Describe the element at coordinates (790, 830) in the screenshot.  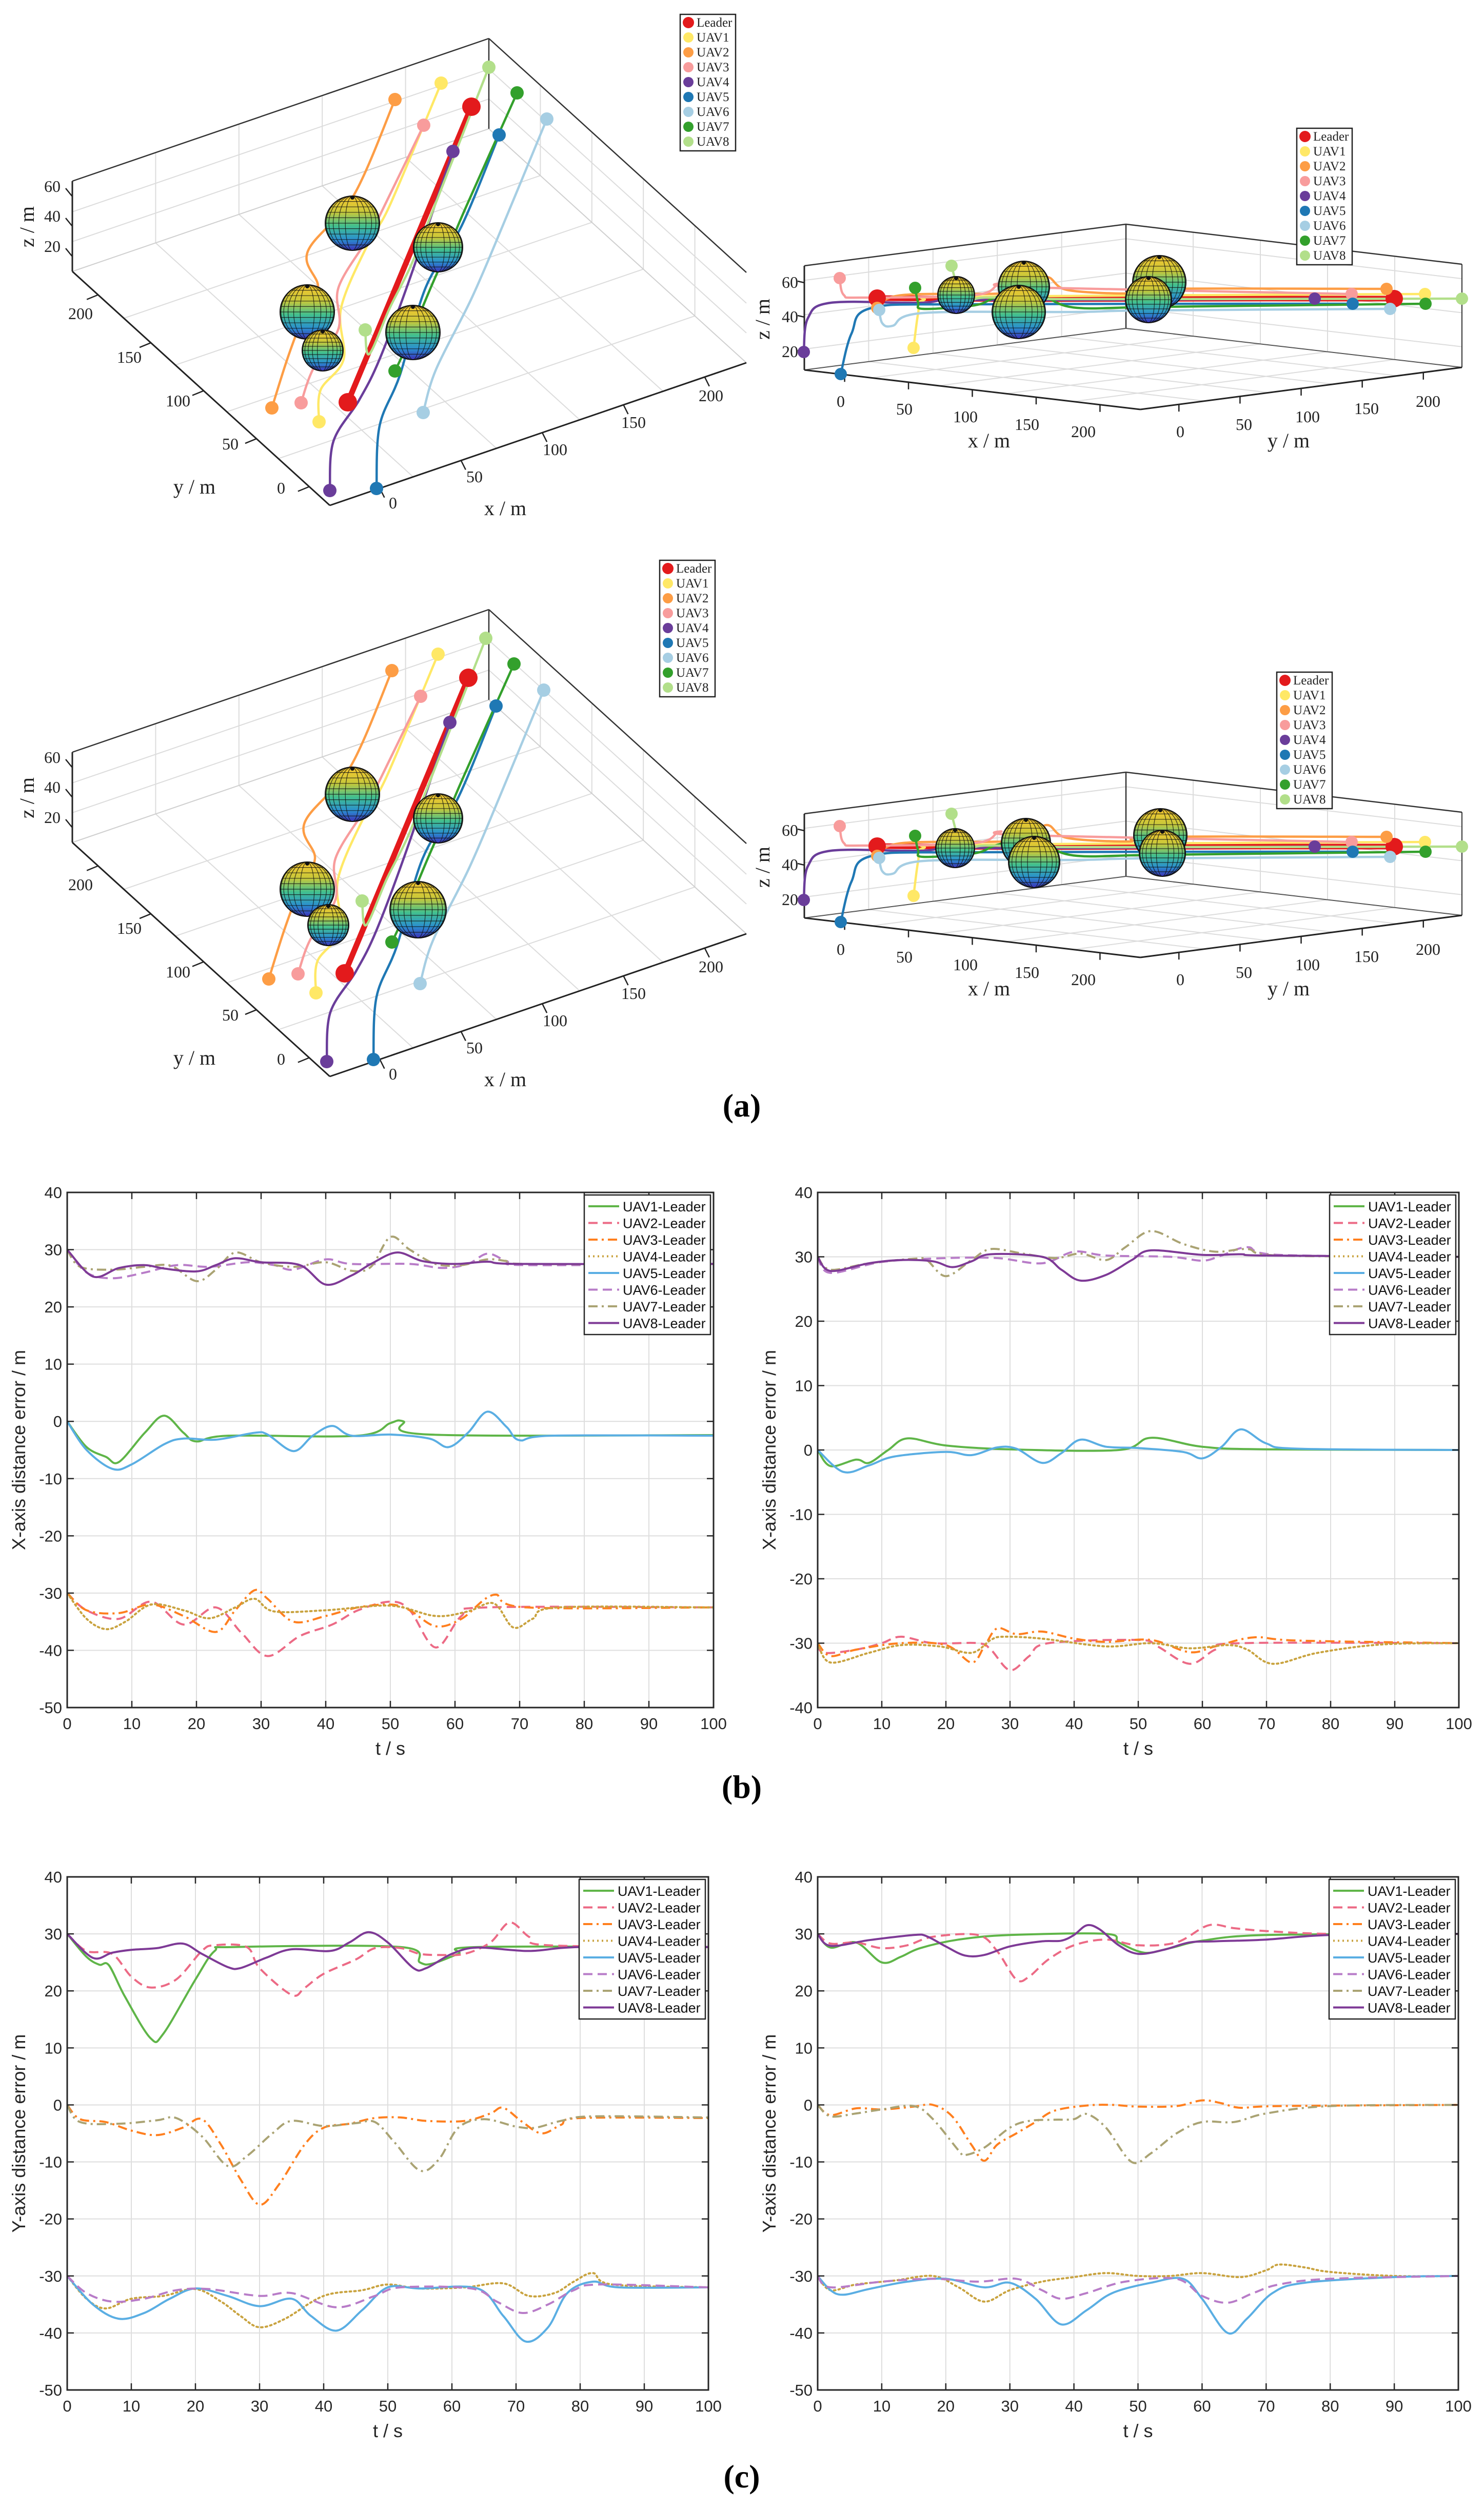
I see `z-tick-label: 60` at that location.